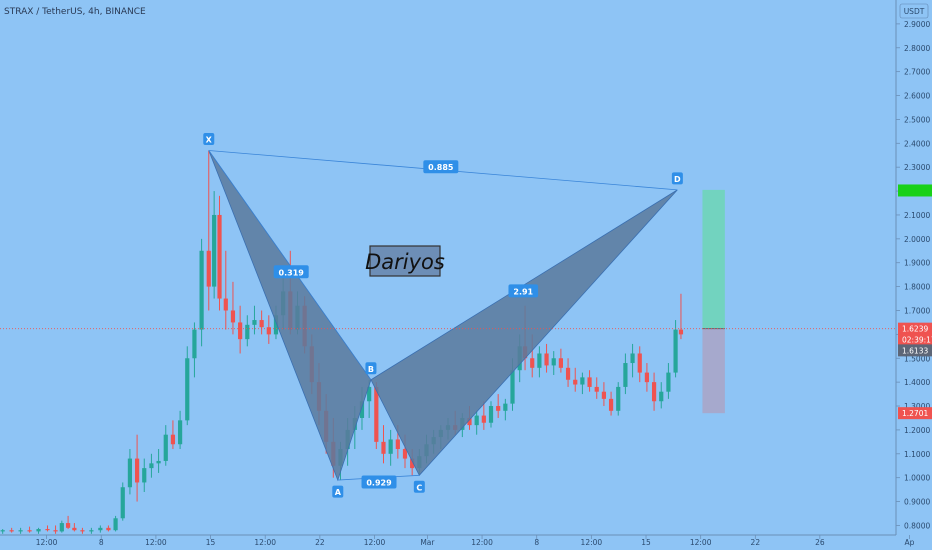 Image resolution: width=932 pixels, height=550 pixels. I want to click on y-tick-label: 2.1000, so click(917, 215).